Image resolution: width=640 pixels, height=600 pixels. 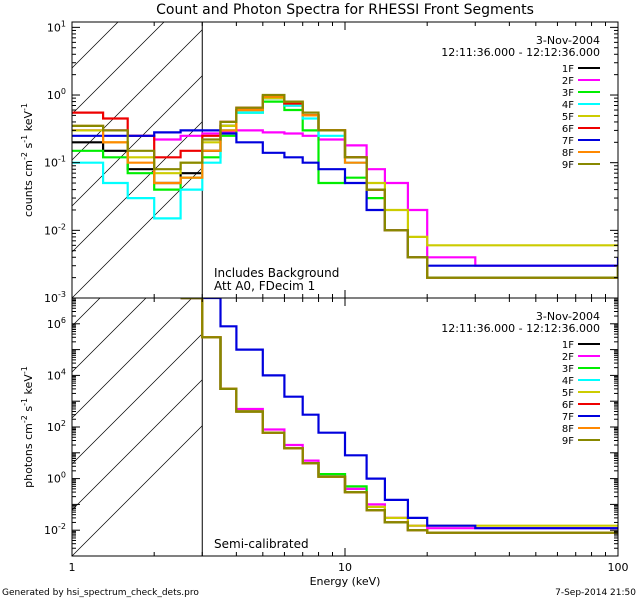 I want to click on bottom-annotation: Semi-calibrated, so click(x=261, y=544).